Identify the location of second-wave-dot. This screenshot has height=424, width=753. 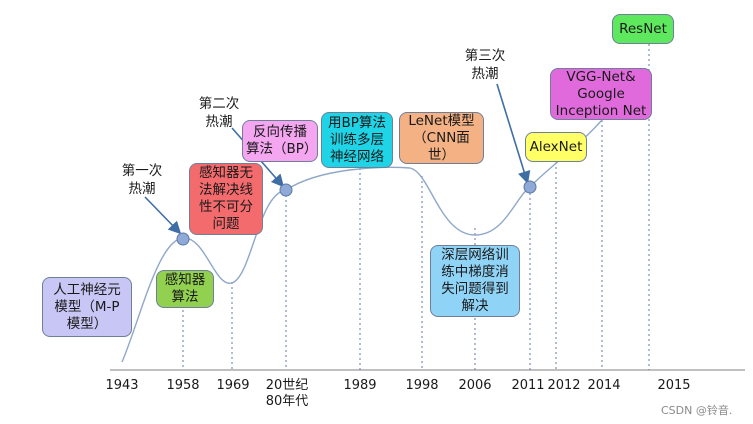
(286, 190).